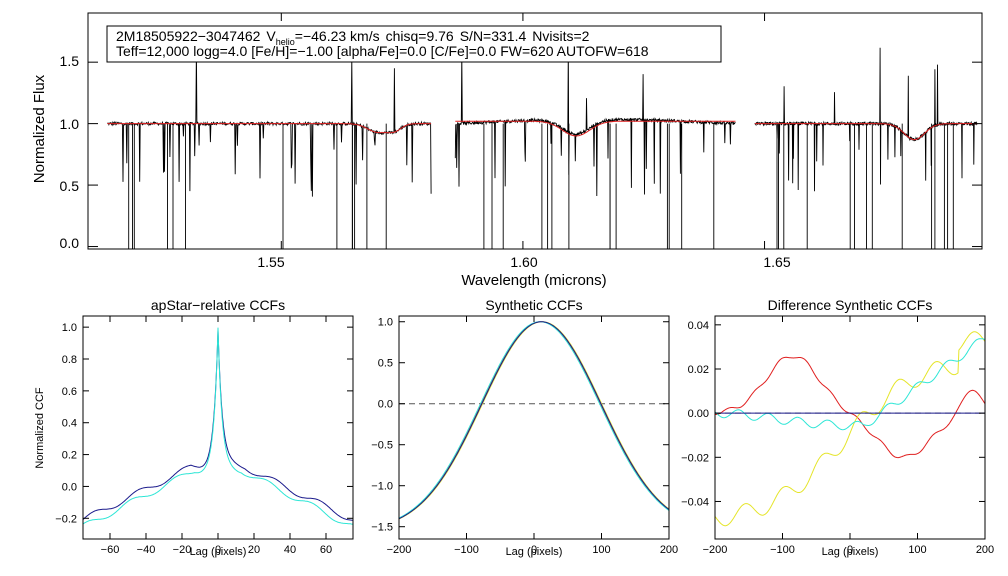 The width and height of the screenshot is (1008, 576). Describe the element at coordinates (698, 414) in the screenshot. I see `difference-ccf-ytick-label: 0.00` at that location.